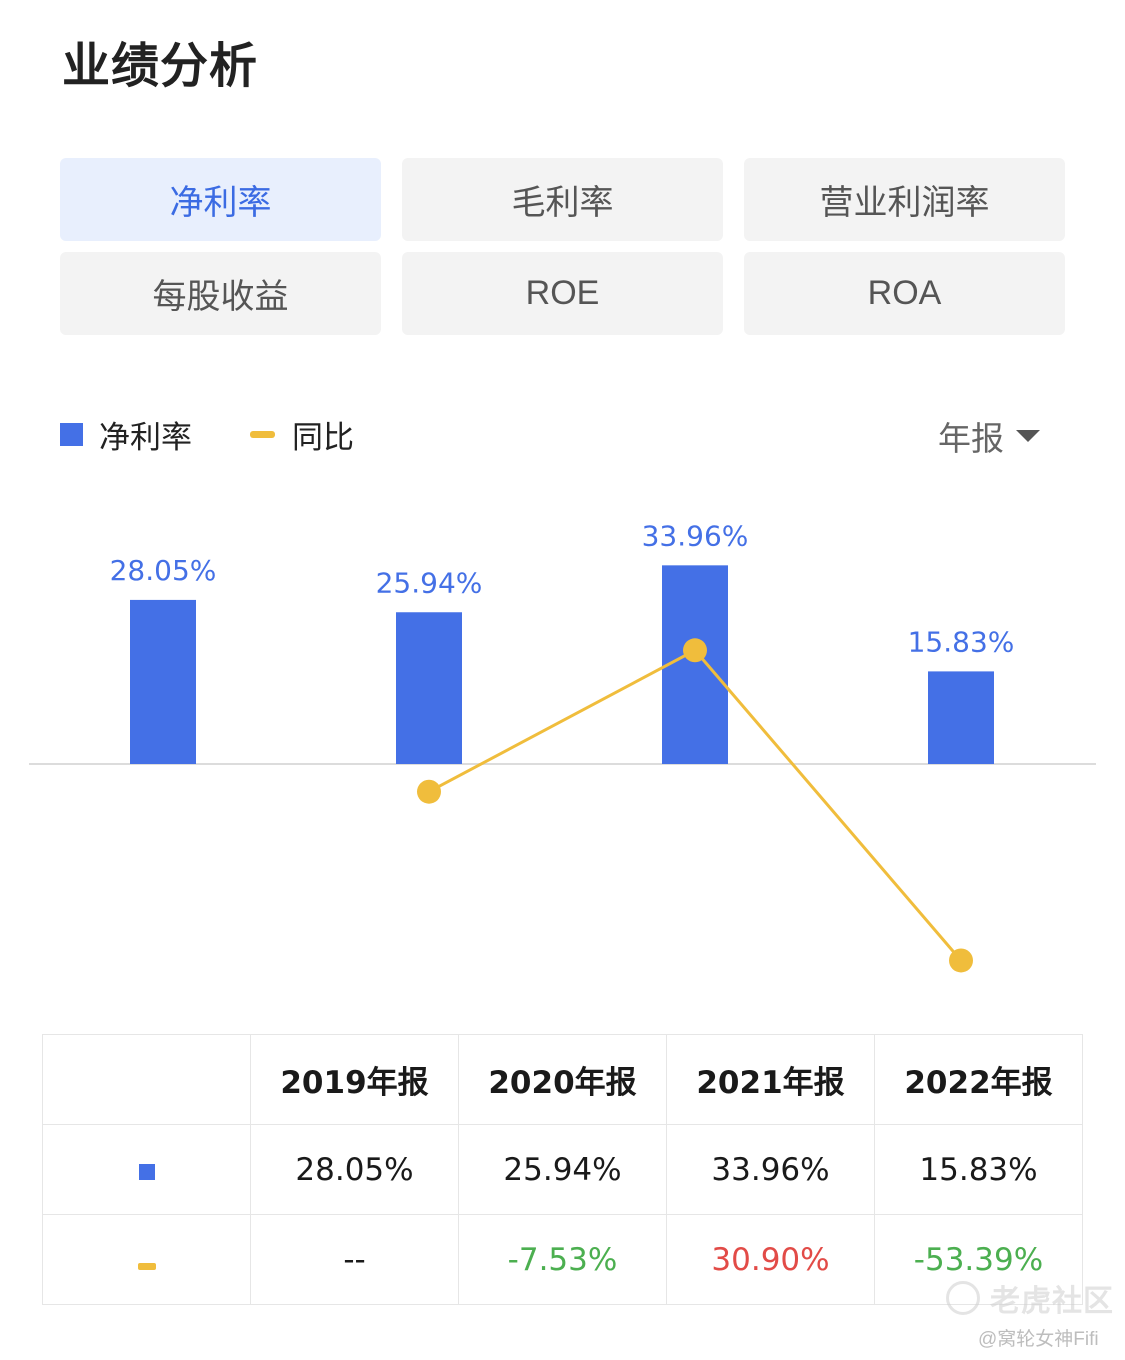 The width and height of the screenshot is (1125, 1360). Describe the element at coordinates (354, 1259) in the screenshot. I see `table-cell: --` at that location.